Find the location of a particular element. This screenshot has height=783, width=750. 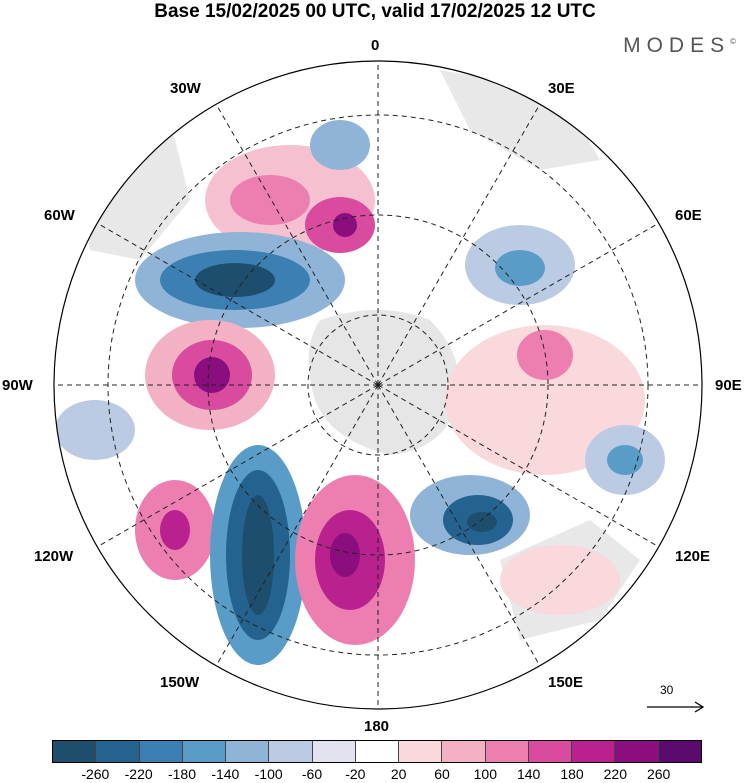

colorbar-tick-label: 220 is located at coordinates (615, 774).